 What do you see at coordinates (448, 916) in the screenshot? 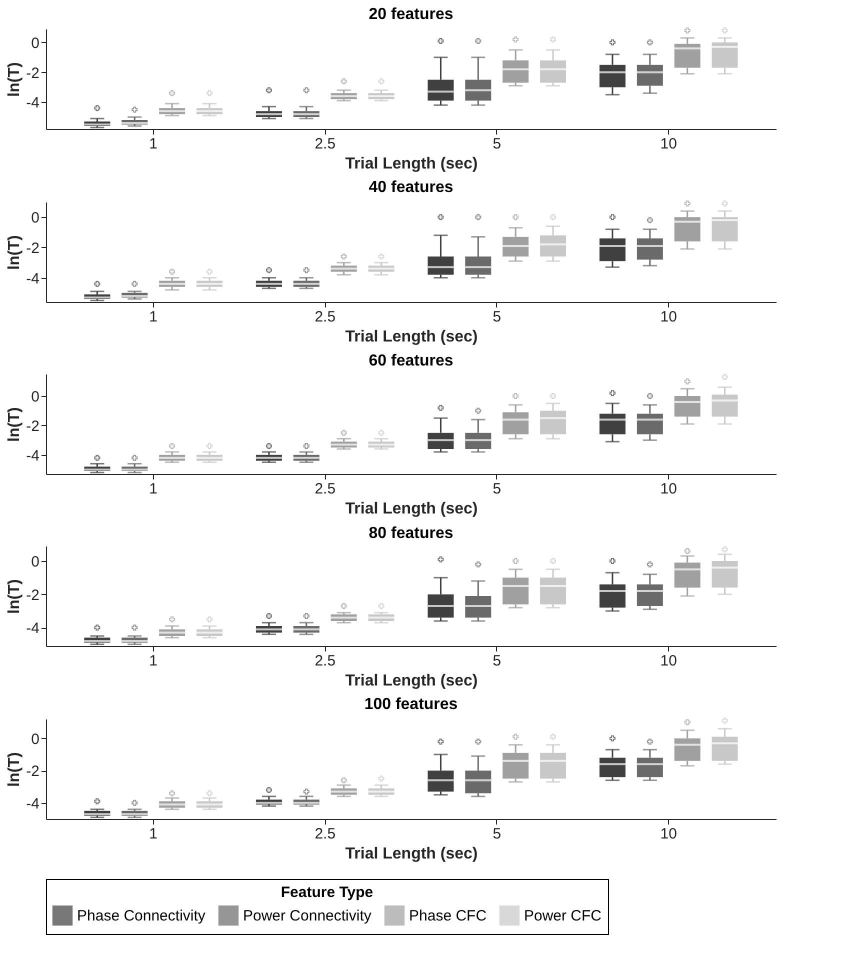
I see `legend-label: Phase CFC` at bounding box center [448, 916].